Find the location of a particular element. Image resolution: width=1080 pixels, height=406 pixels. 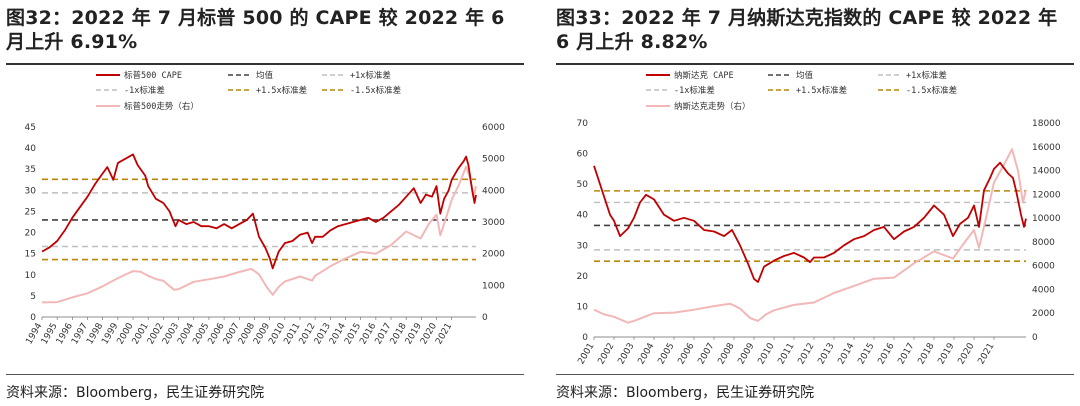

x-tick-label: 2013 is located at coordinates (826, 354).